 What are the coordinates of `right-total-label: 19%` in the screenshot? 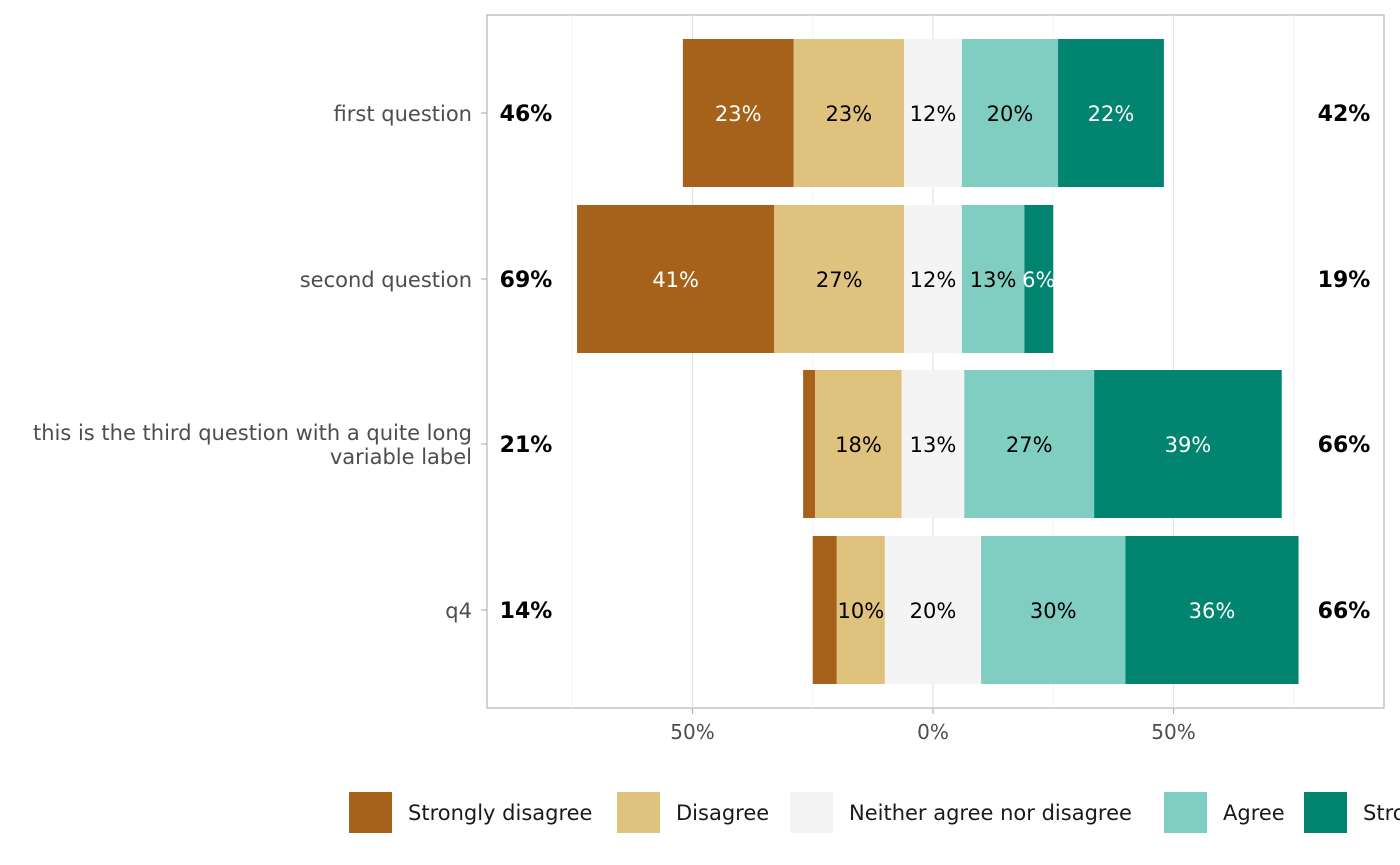 It's located at (1344, 280).